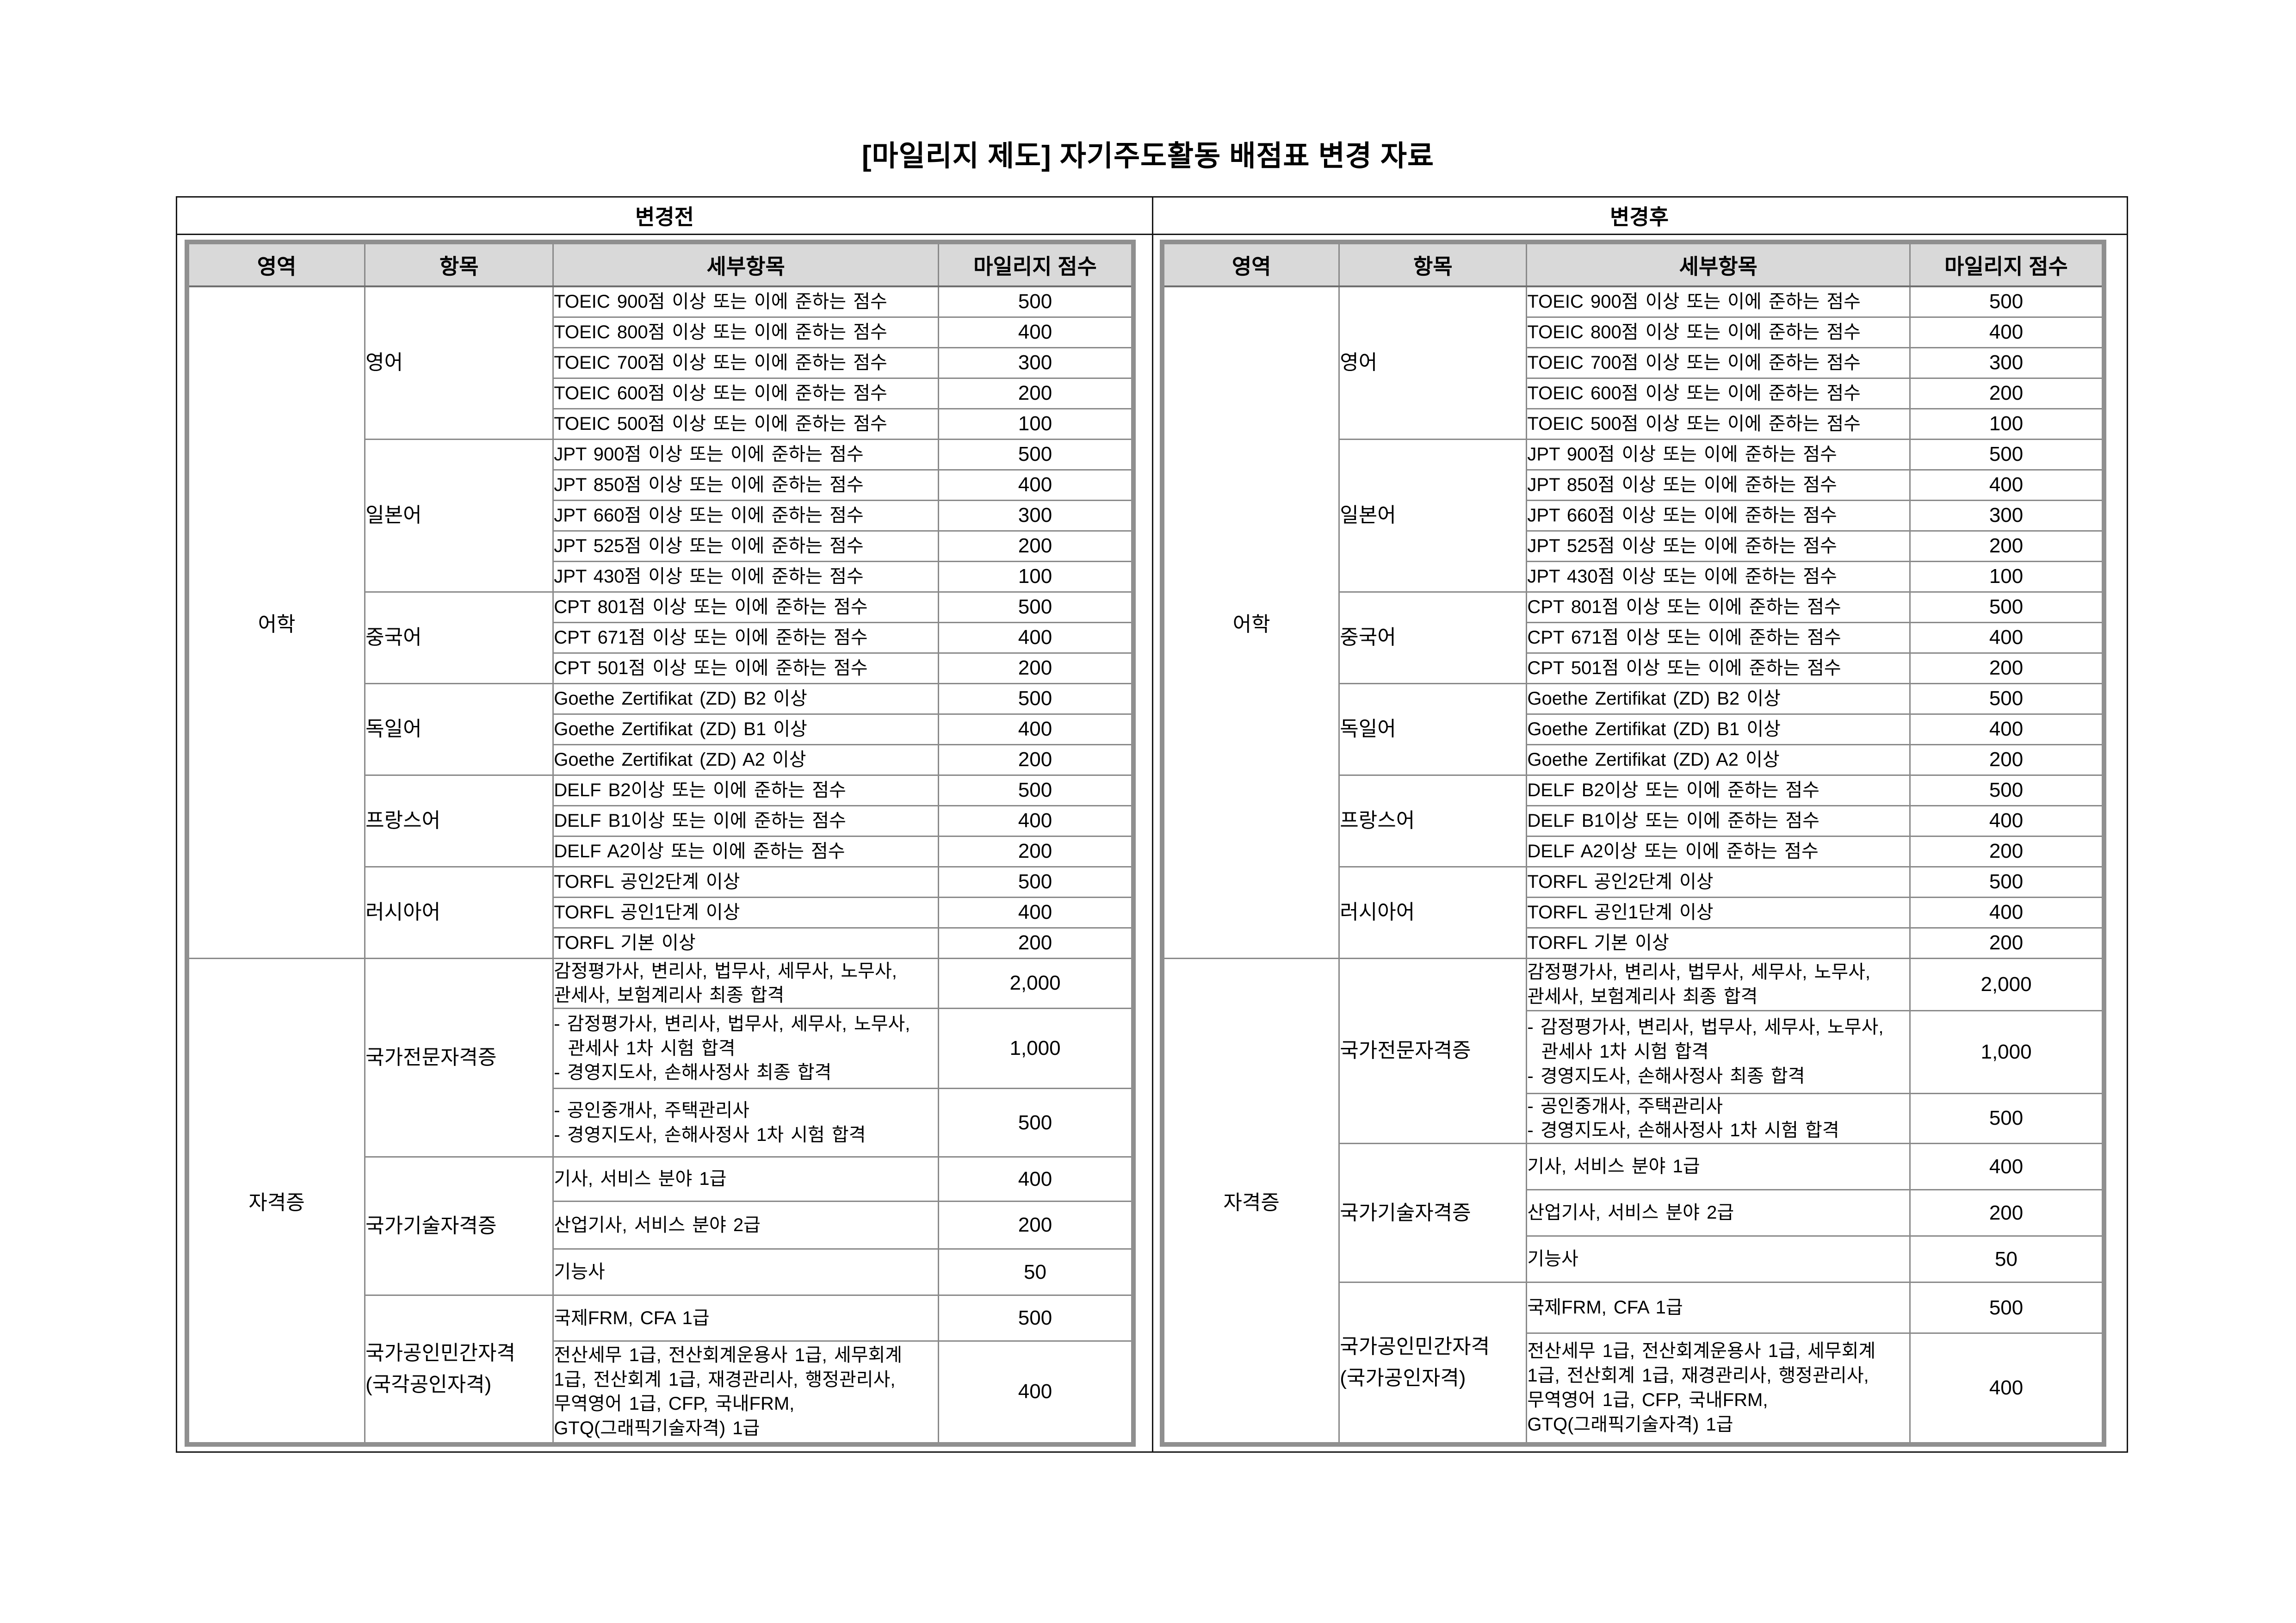 This screenshot has height=1623, width=2296. I want to click on column-header: 마일리지 점수, so click(2007, 264).